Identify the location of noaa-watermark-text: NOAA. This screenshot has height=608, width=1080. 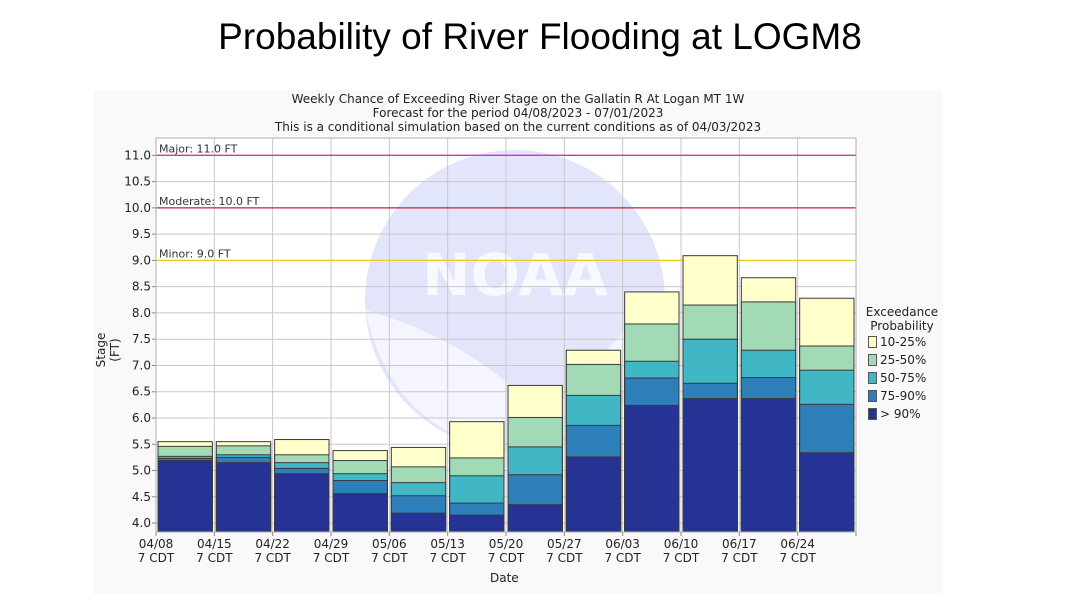
(515, 275).